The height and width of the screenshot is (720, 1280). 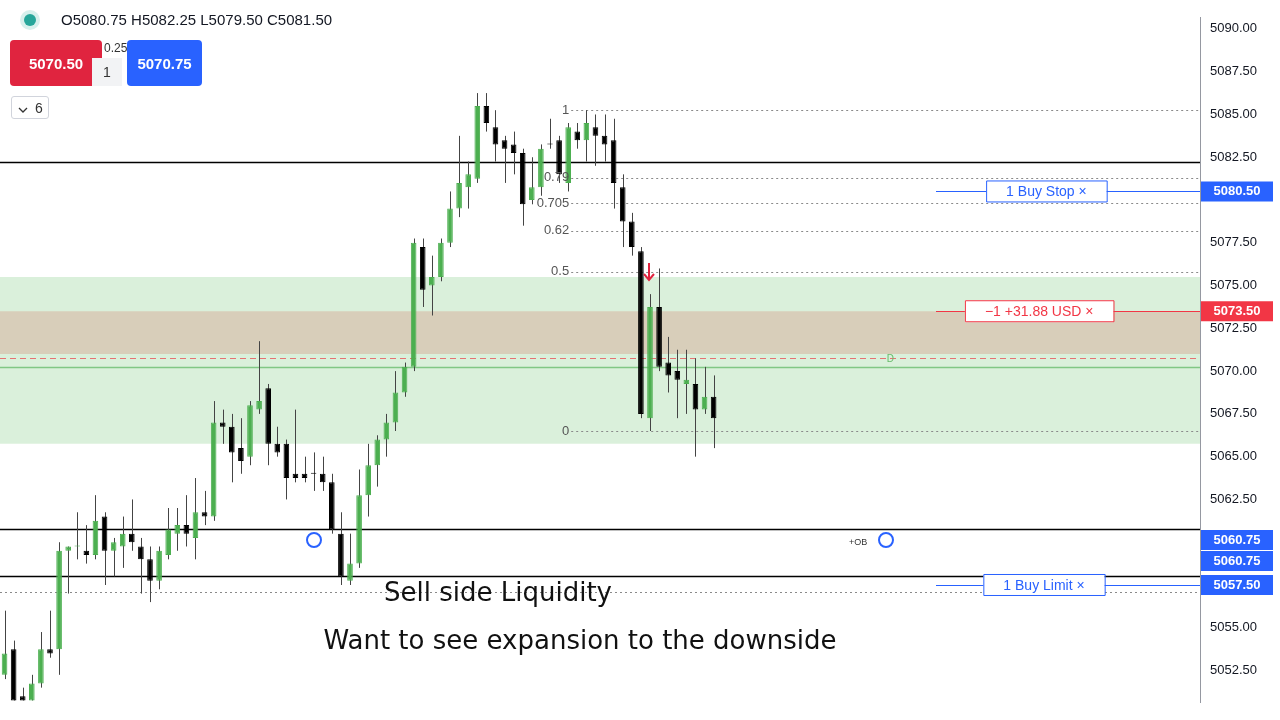 I want to click on annotation: +OB, so click(x=858, y=541).